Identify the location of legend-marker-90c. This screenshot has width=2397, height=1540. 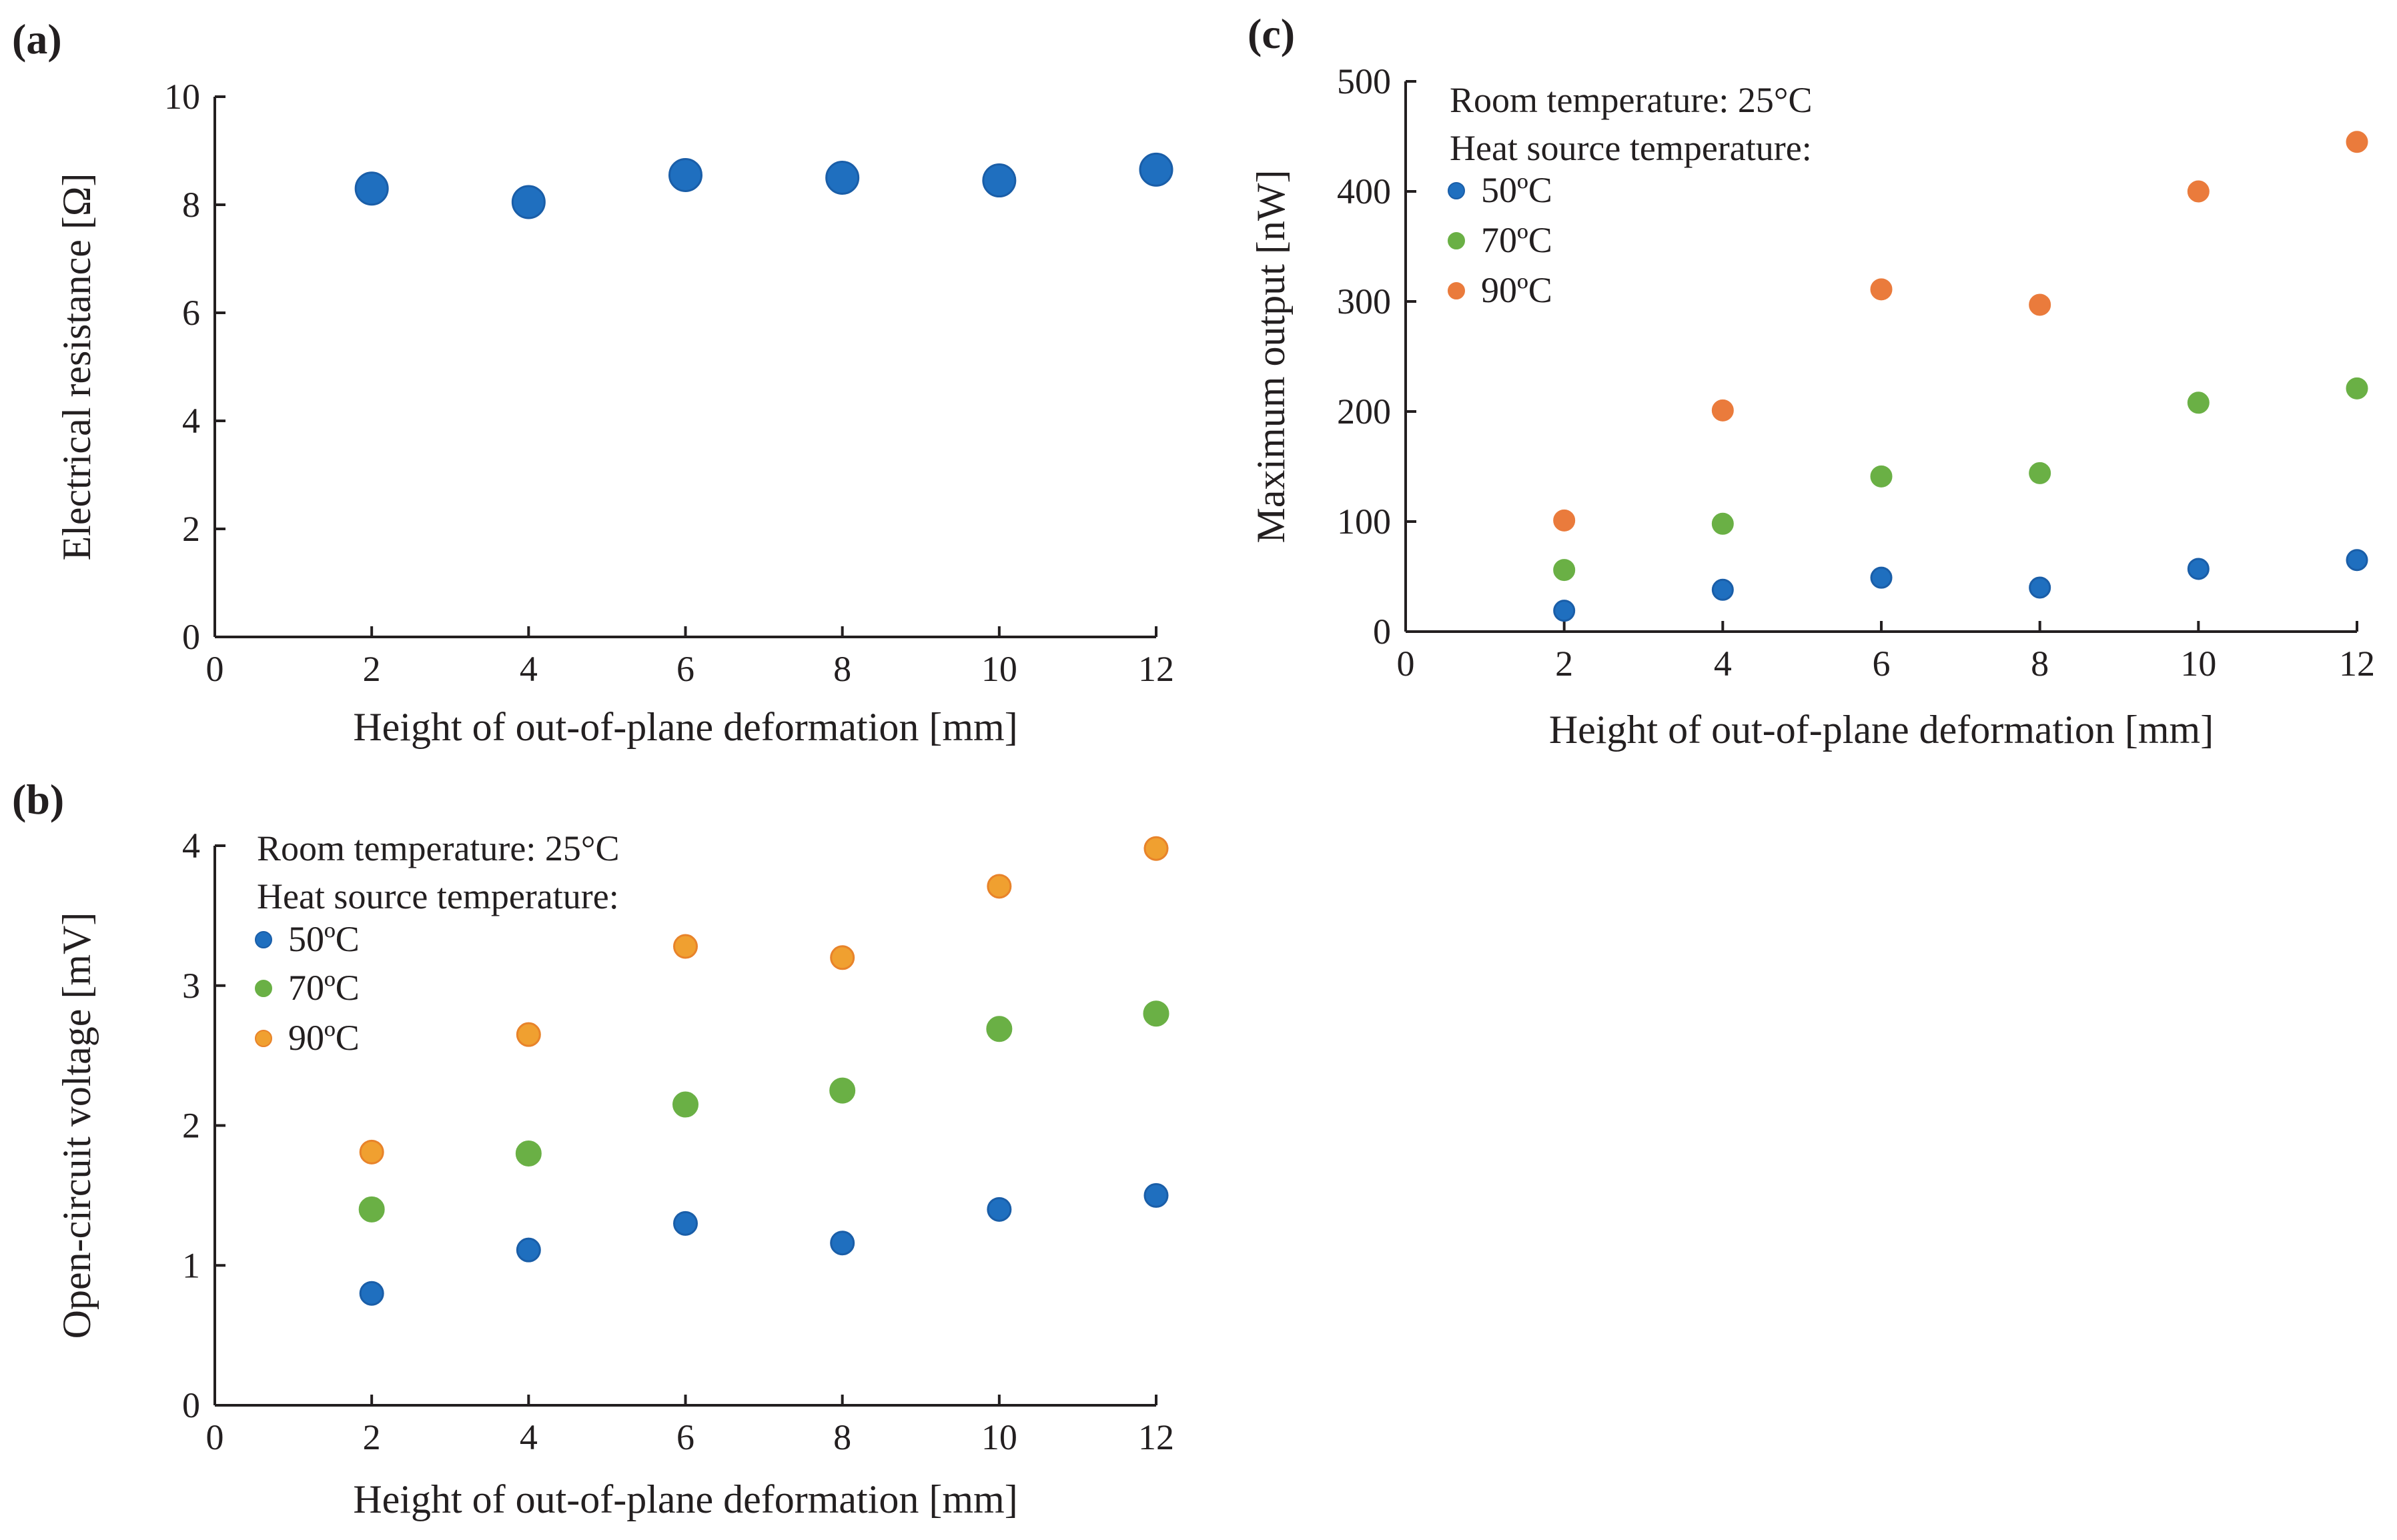
(263, 1038).